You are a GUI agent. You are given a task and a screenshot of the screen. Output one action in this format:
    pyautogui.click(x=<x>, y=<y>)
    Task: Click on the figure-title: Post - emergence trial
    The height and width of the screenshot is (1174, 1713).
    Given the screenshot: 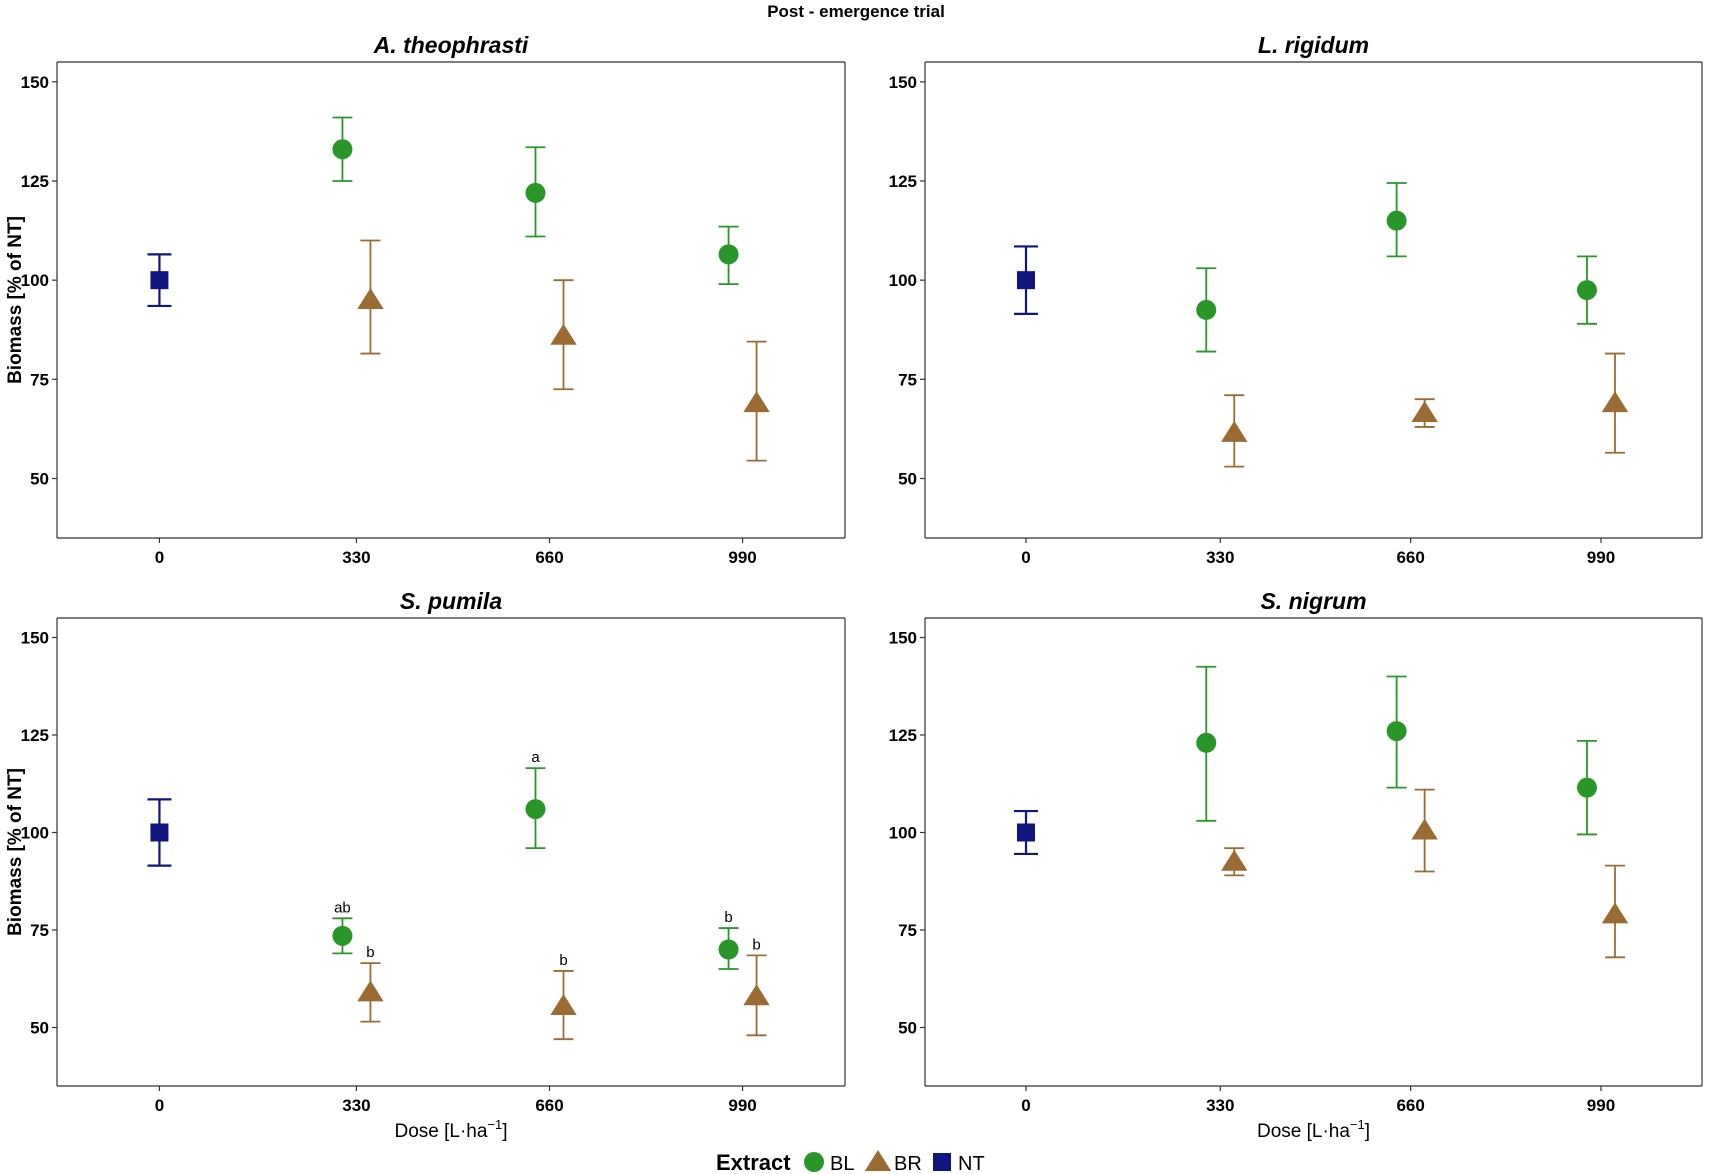 What is the action you would take?
    pyautogui.click(x=856, y=11)
    